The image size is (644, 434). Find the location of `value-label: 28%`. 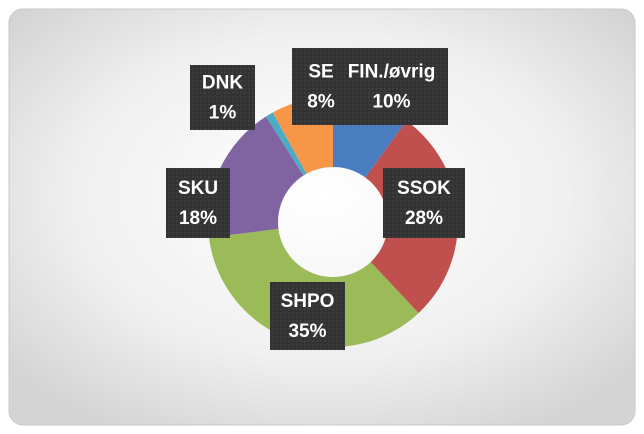

value-label: 28% is located at coordinates (424, 218).